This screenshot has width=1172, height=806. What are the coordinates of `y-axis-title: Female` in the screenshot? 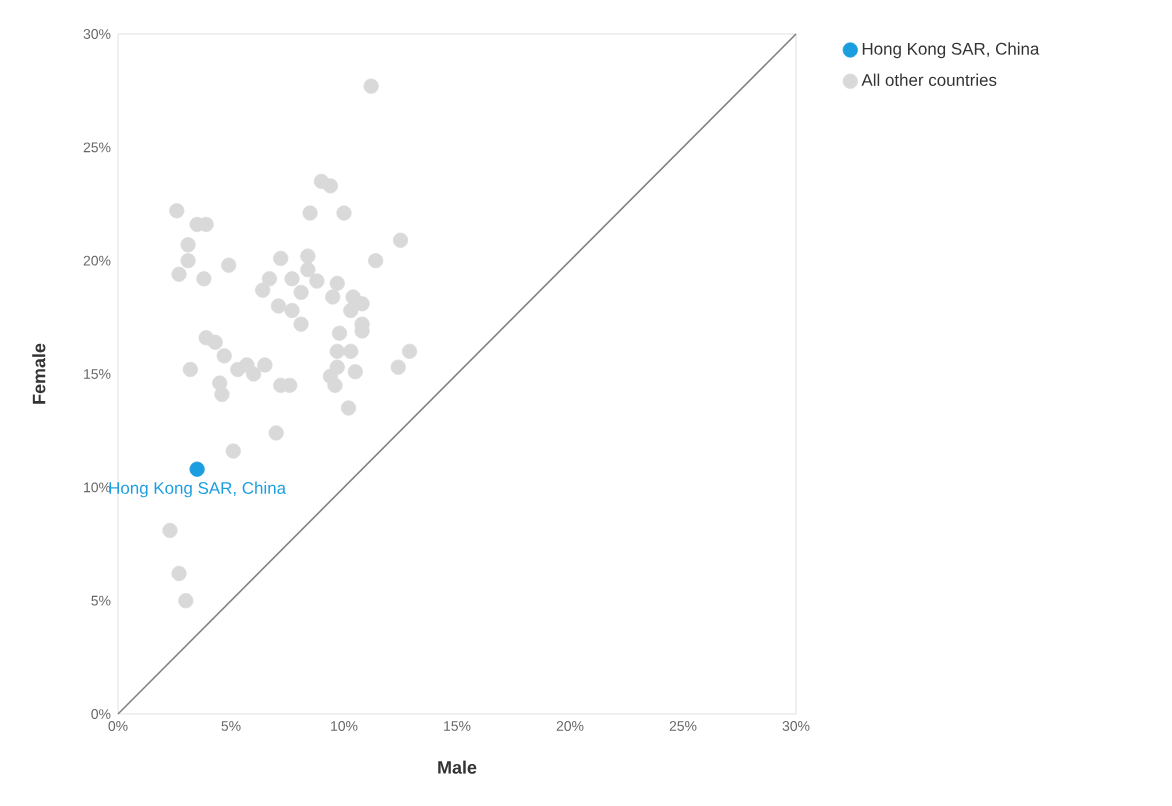 It's located at (39, 373).